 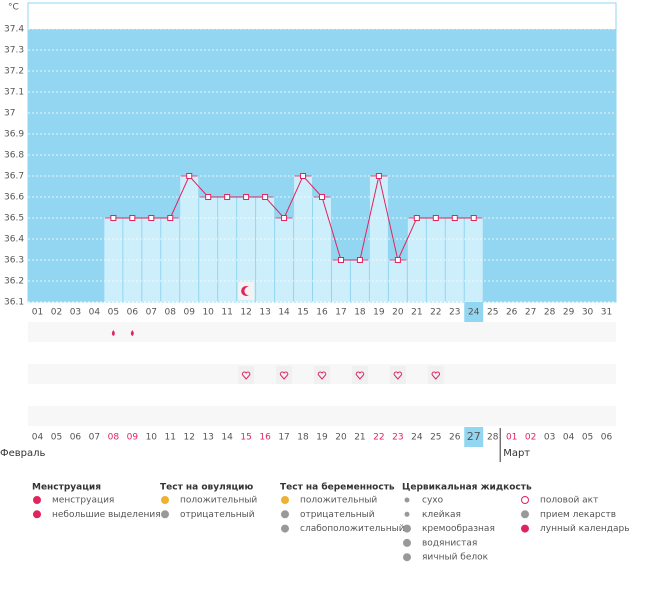 I want to click on calendar-date: 10, so click(x=152, y=438).